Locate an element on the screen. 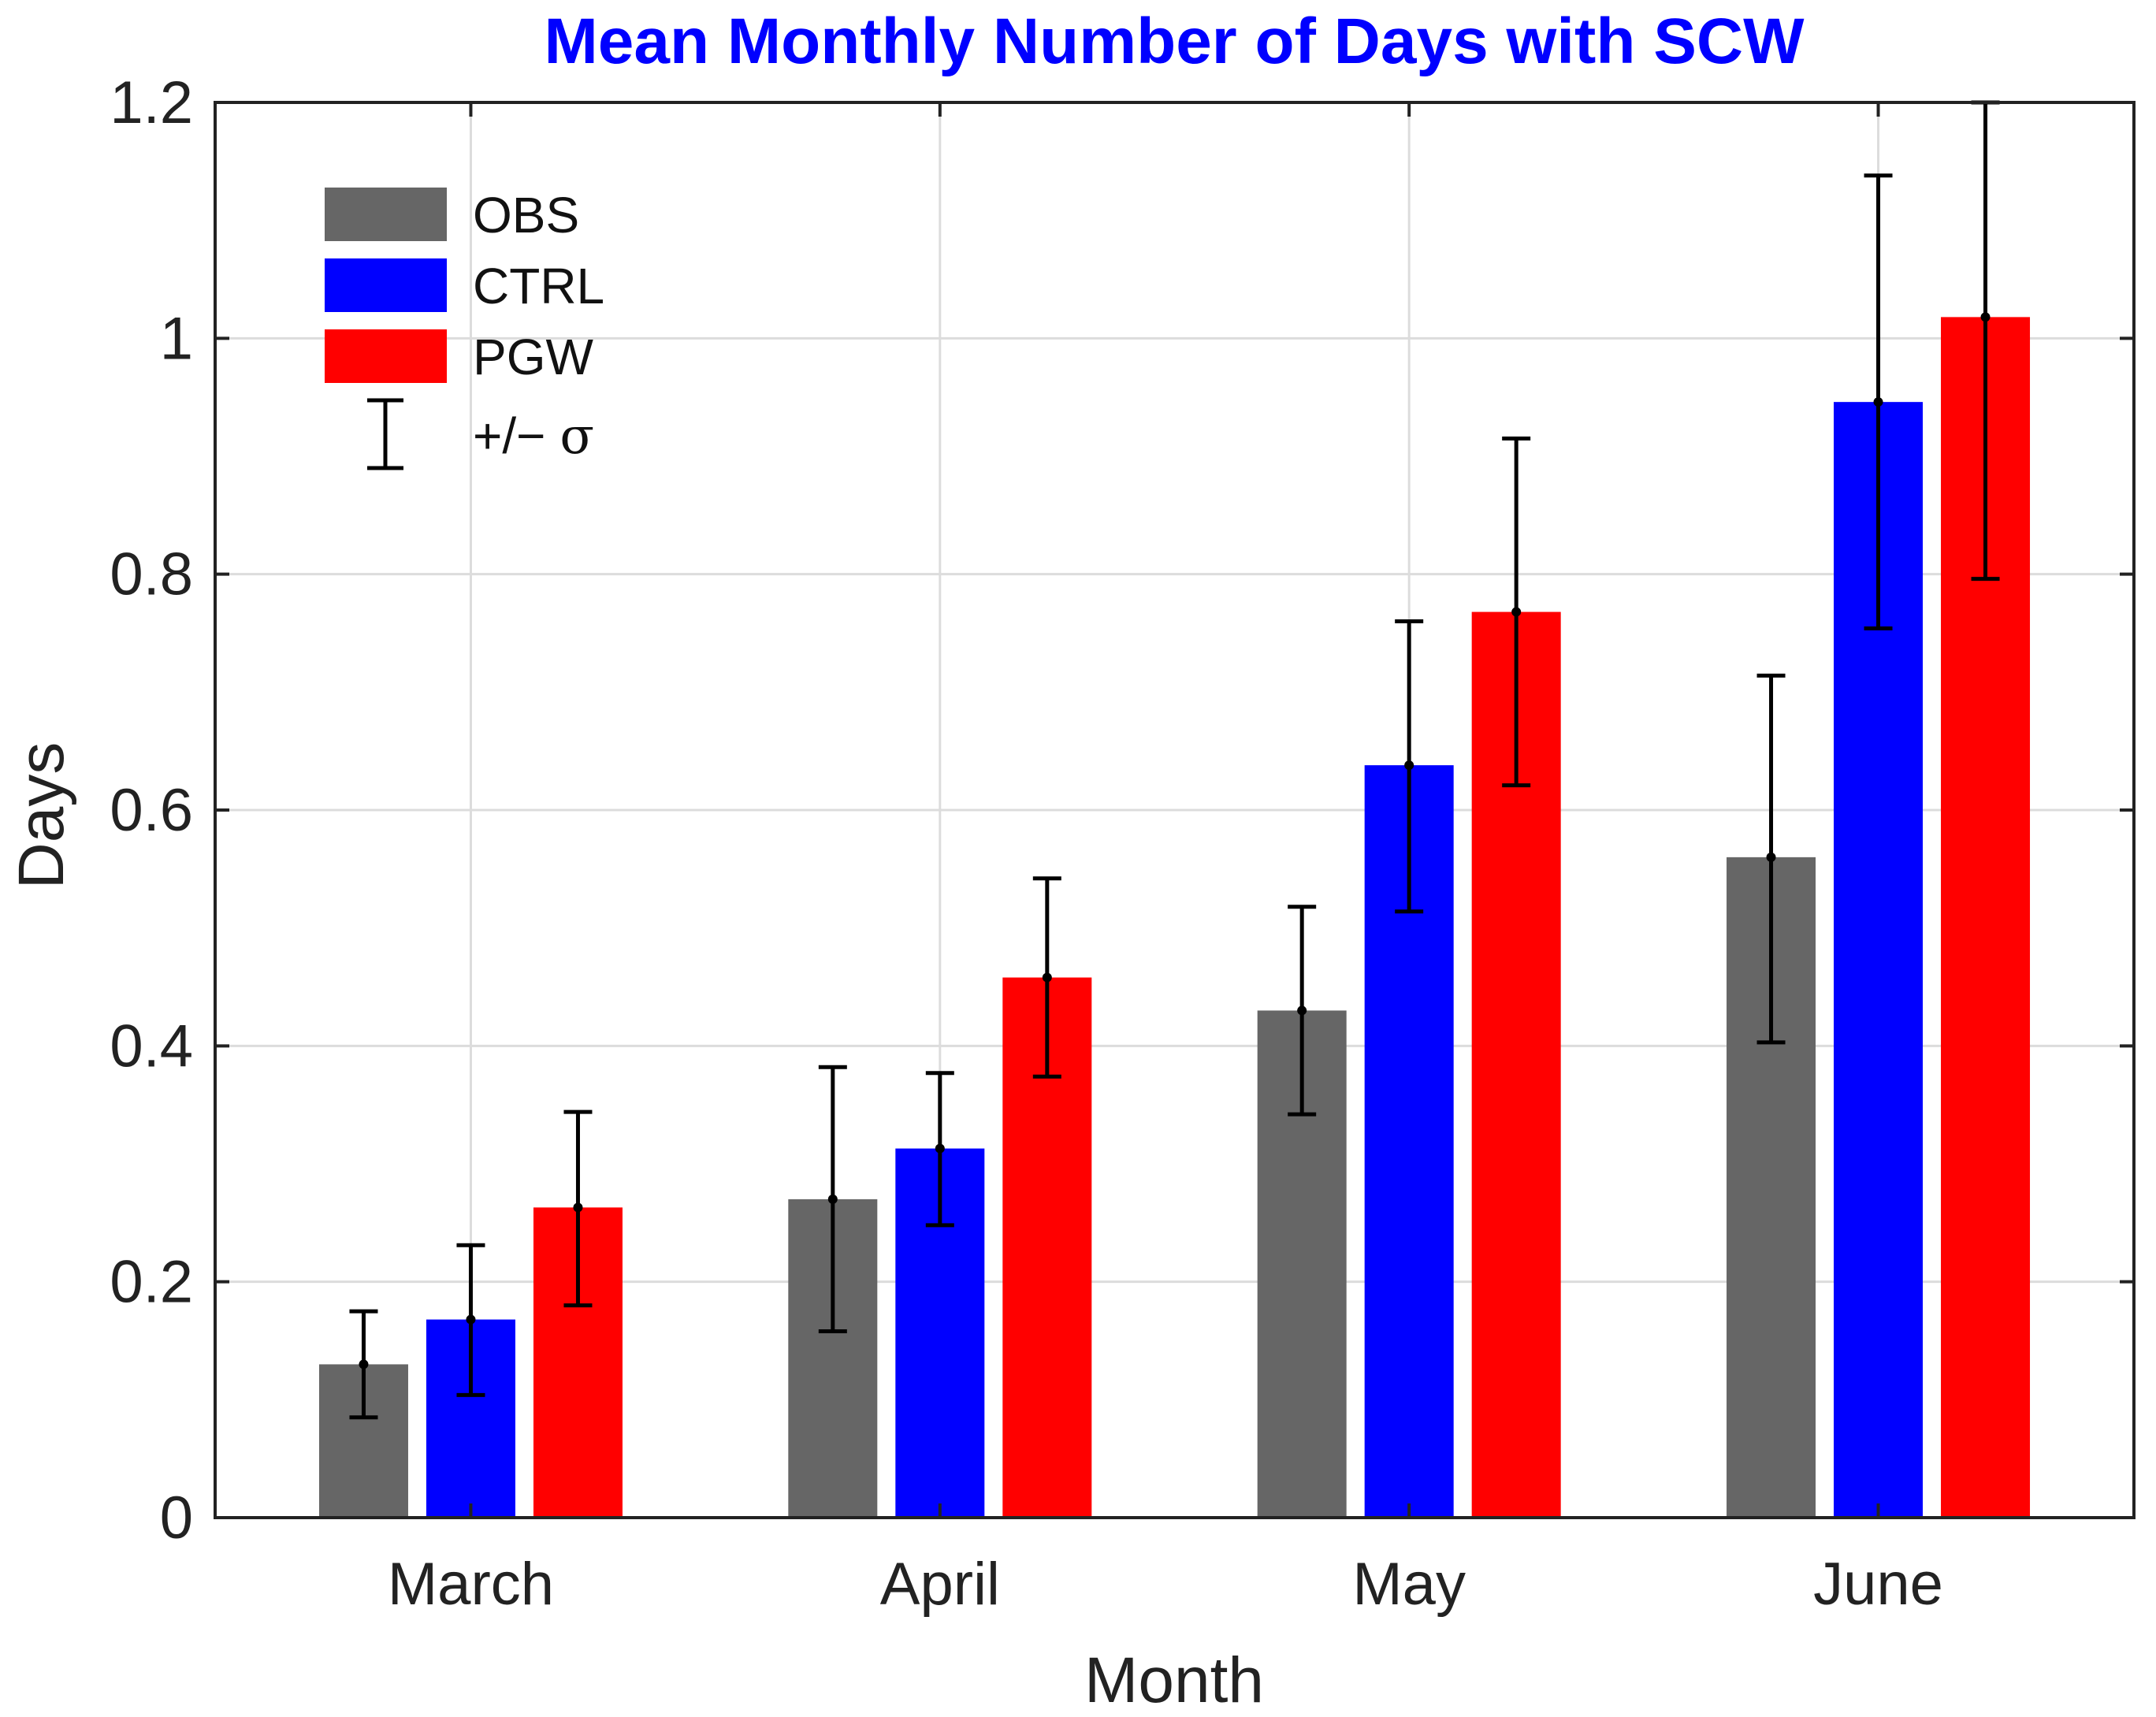  y-tick-label: 0.4 is located at coordinates (151, 1046).